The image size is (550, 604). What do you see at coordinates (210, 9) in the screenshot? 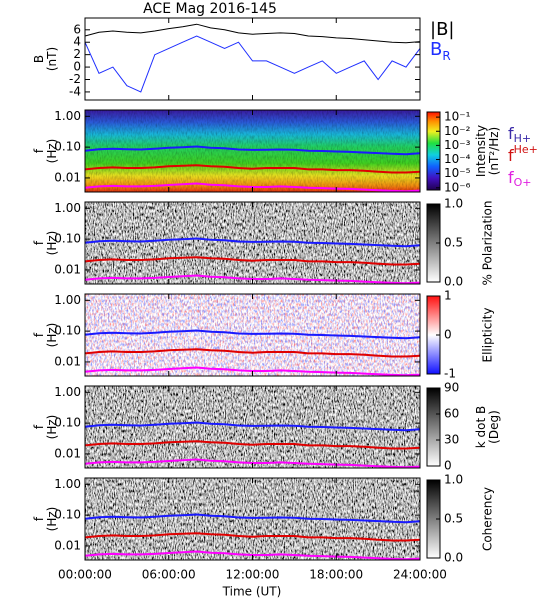
I see `chart-title: ACE Mag 2016-145` at bounding box center [210, 9].